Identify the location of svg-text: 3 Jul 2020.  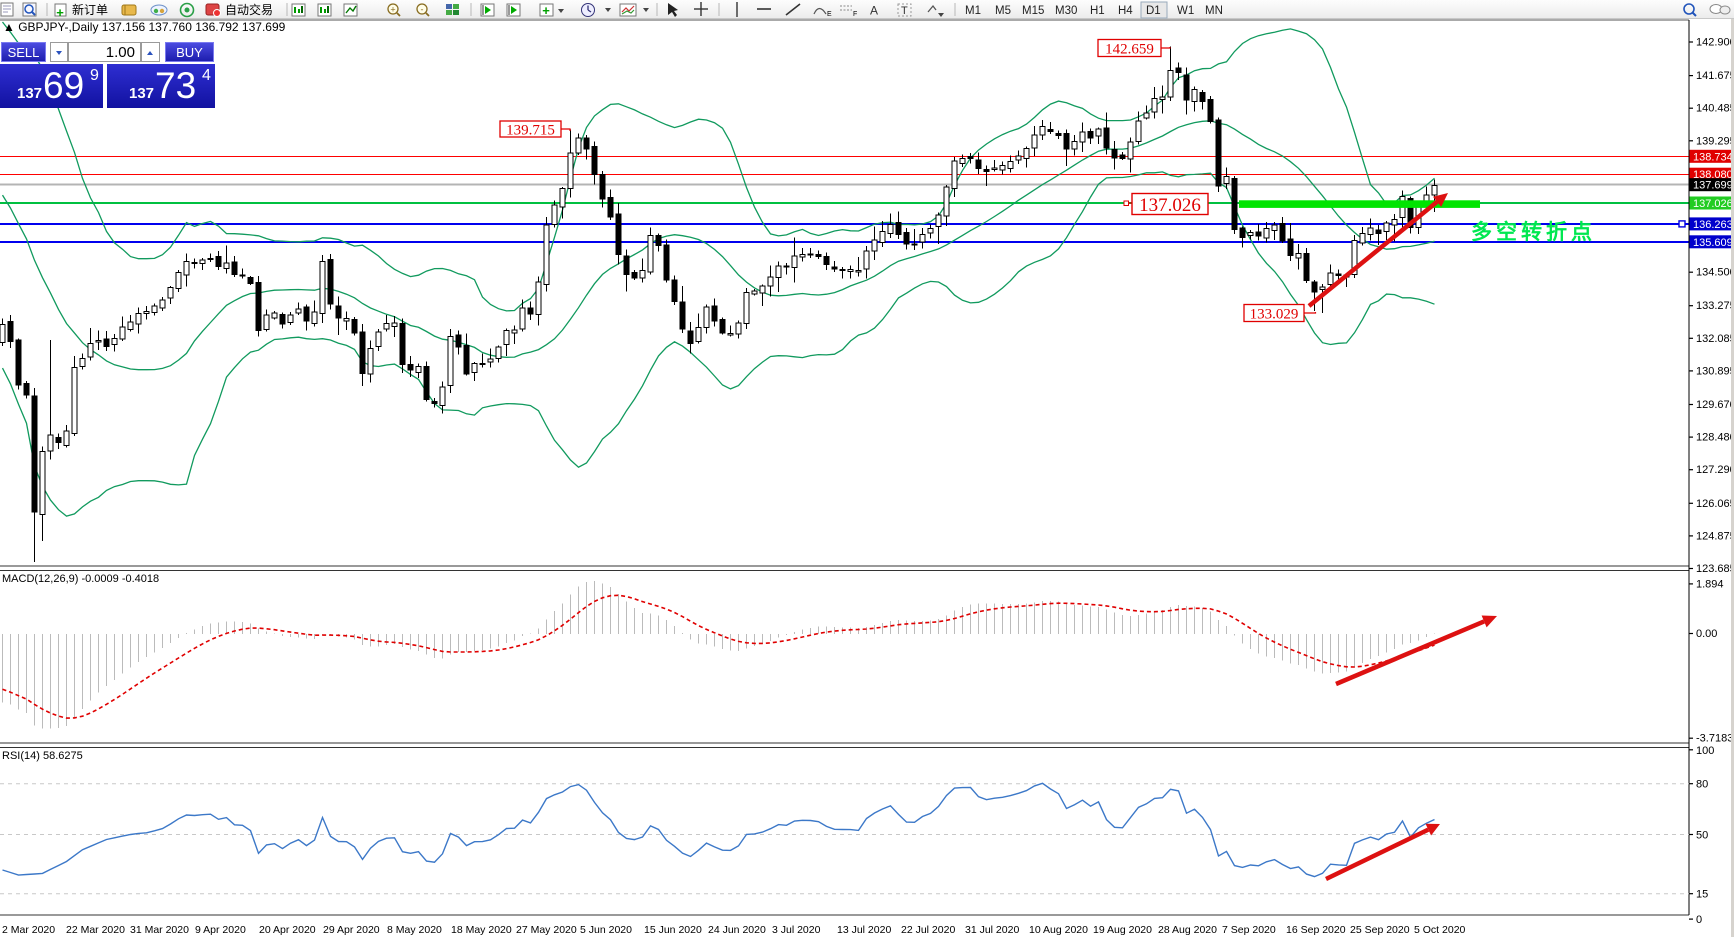
(796, 930).